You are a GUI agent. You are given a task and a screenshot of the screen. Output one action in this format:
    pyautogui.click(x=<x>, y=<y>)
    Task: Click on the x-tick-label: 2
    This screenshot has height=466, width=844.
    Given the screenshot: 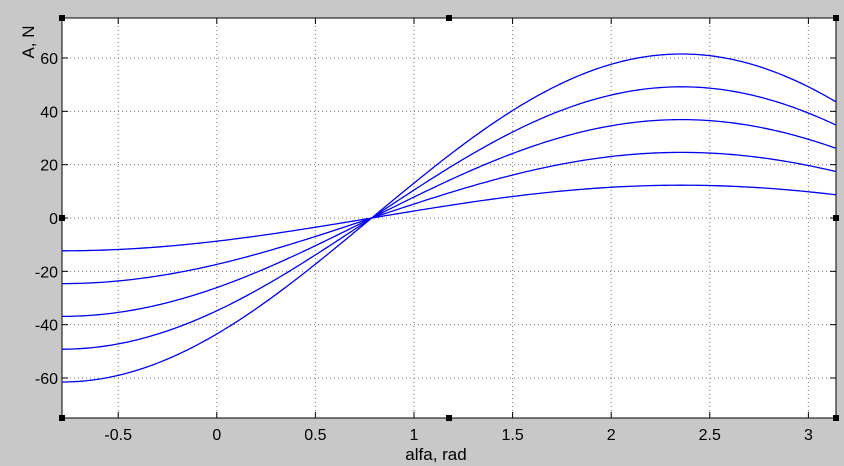 What is the action you would take?
    pyautogui.click(x=611, y=435)
    